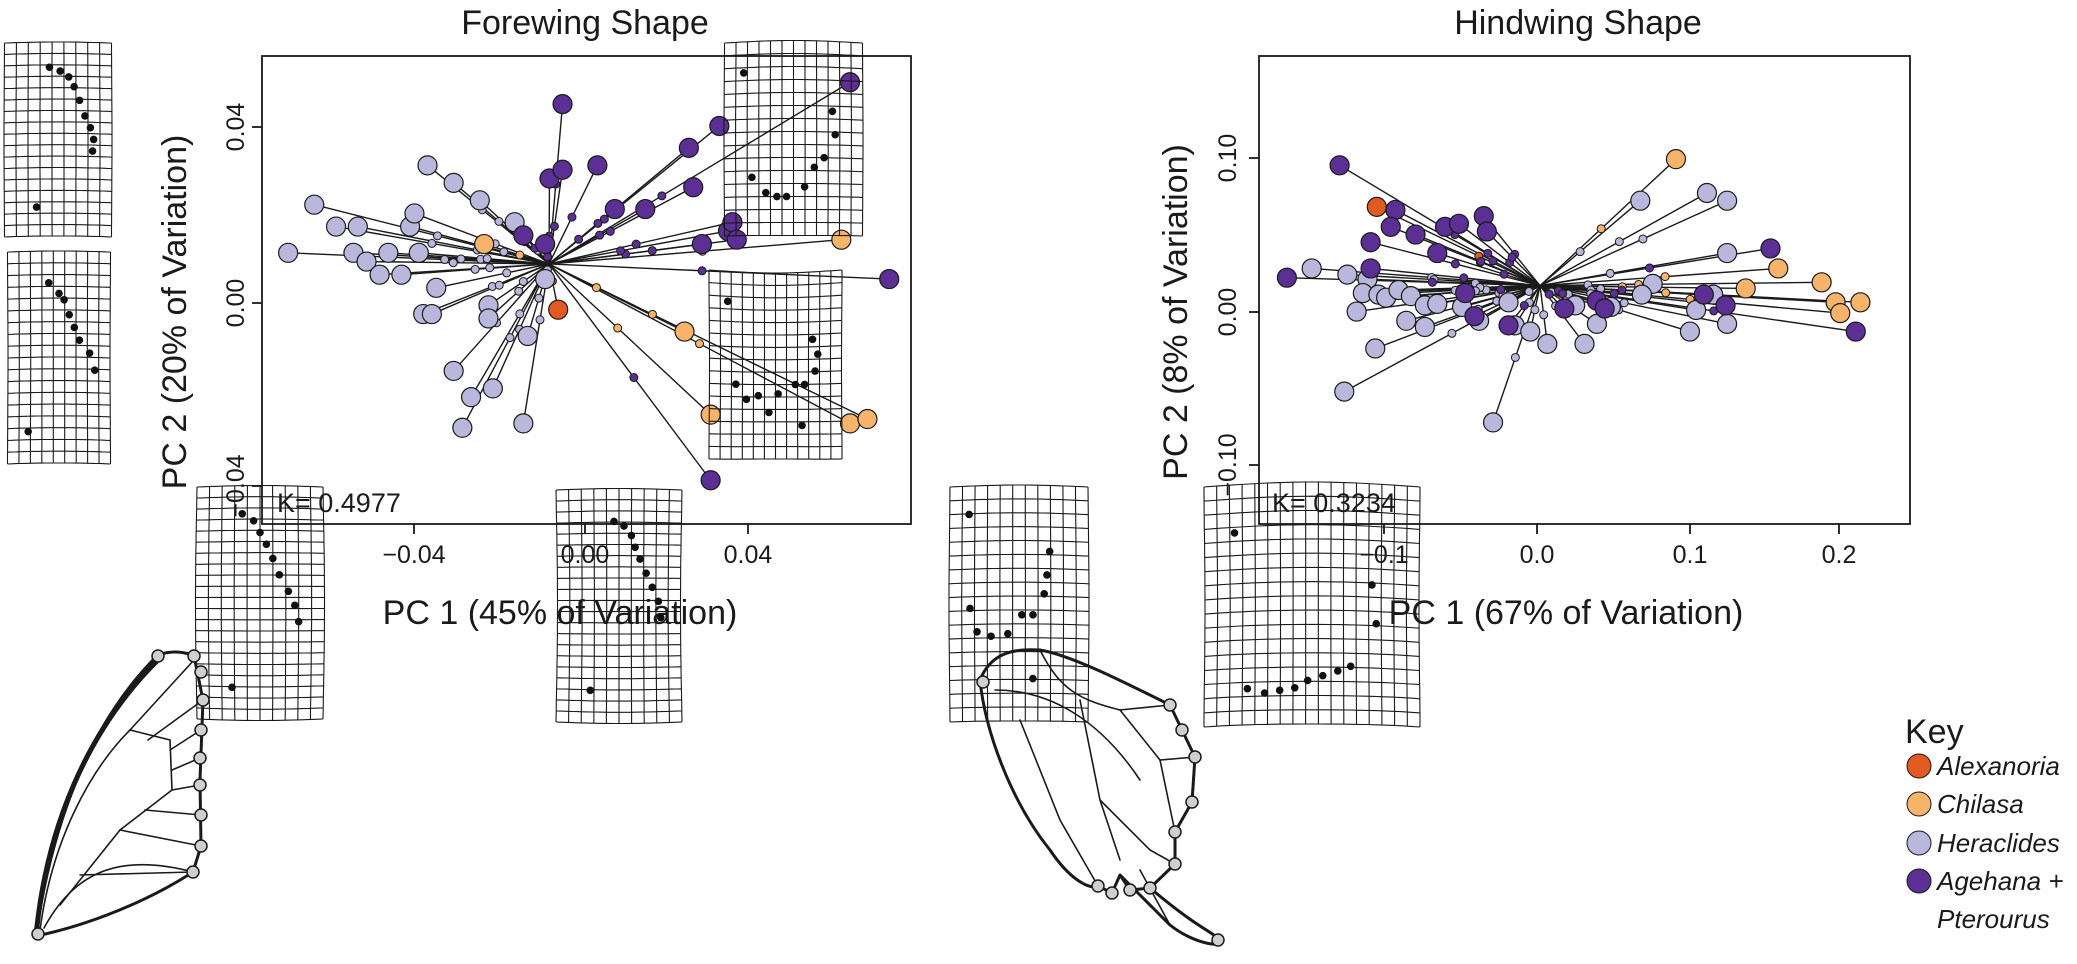 This screenshot has width=2077, height=964. I want to click on hindwing-ytick-3: 0.10, so click(1228, 158).